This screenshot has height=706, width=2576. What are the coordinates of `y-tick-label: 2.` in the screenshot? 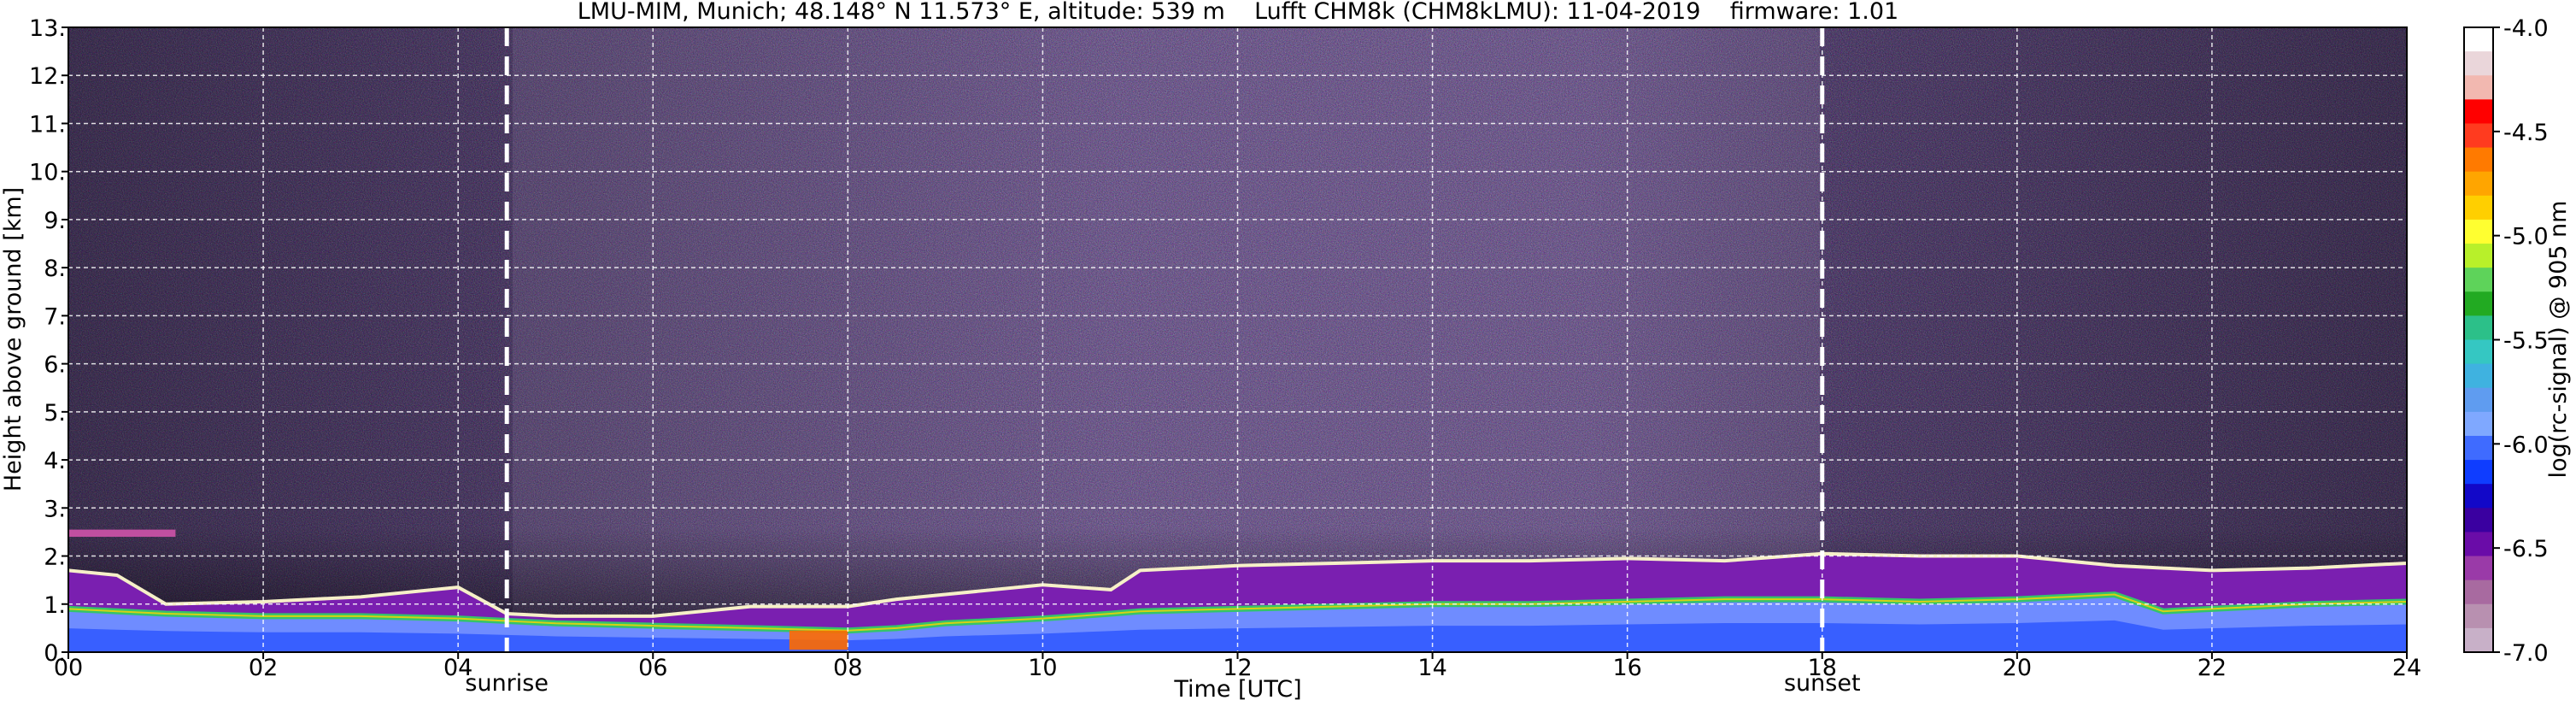 It's located at (55, 557).